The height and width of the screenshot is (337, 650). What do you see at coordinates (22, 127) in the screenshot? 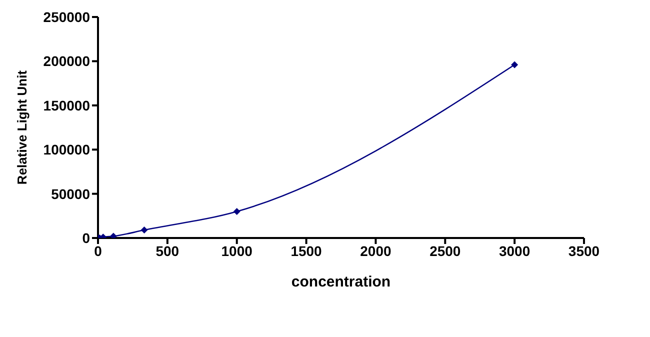
I see `y-axis-title: Relative Light Unit` at bounding box center [22, 127].